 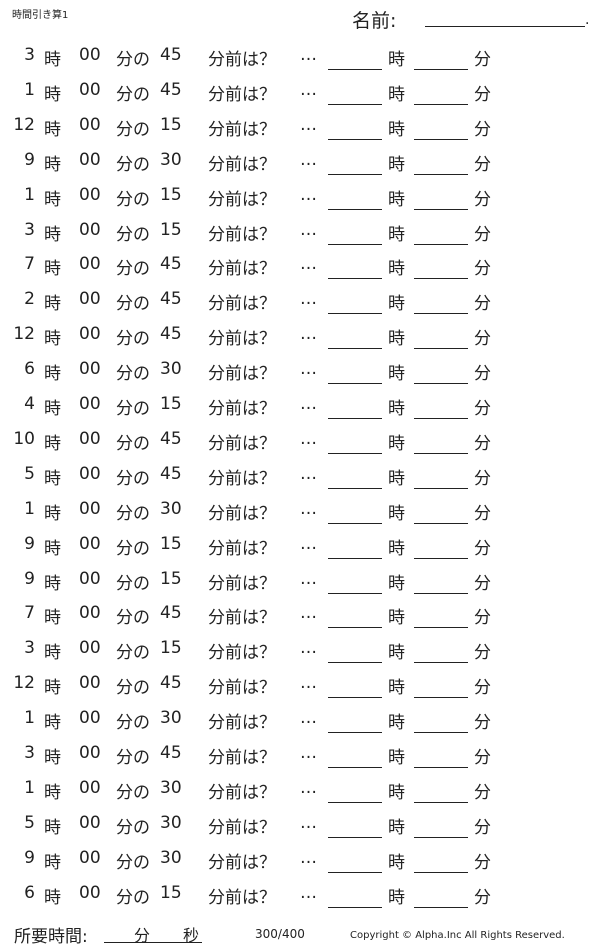 I want to click on minus-minutes: 30, so click(x=171, y=857).